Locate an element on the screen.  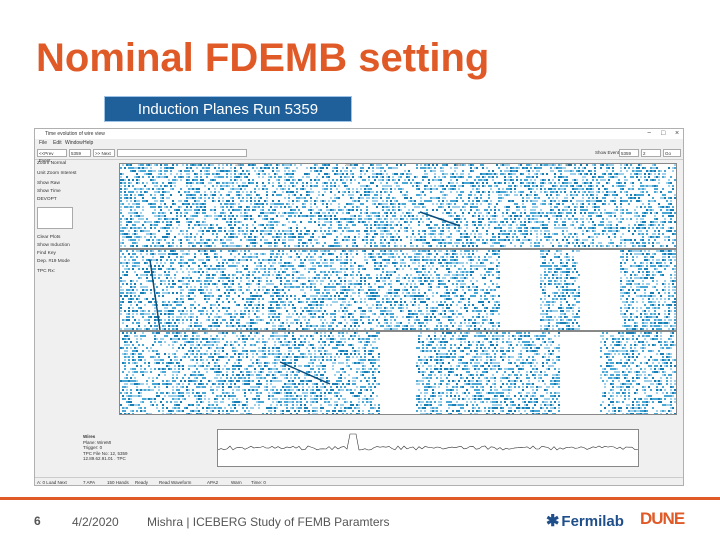
axis-tick: 300 is located at coordinates (458, 165).